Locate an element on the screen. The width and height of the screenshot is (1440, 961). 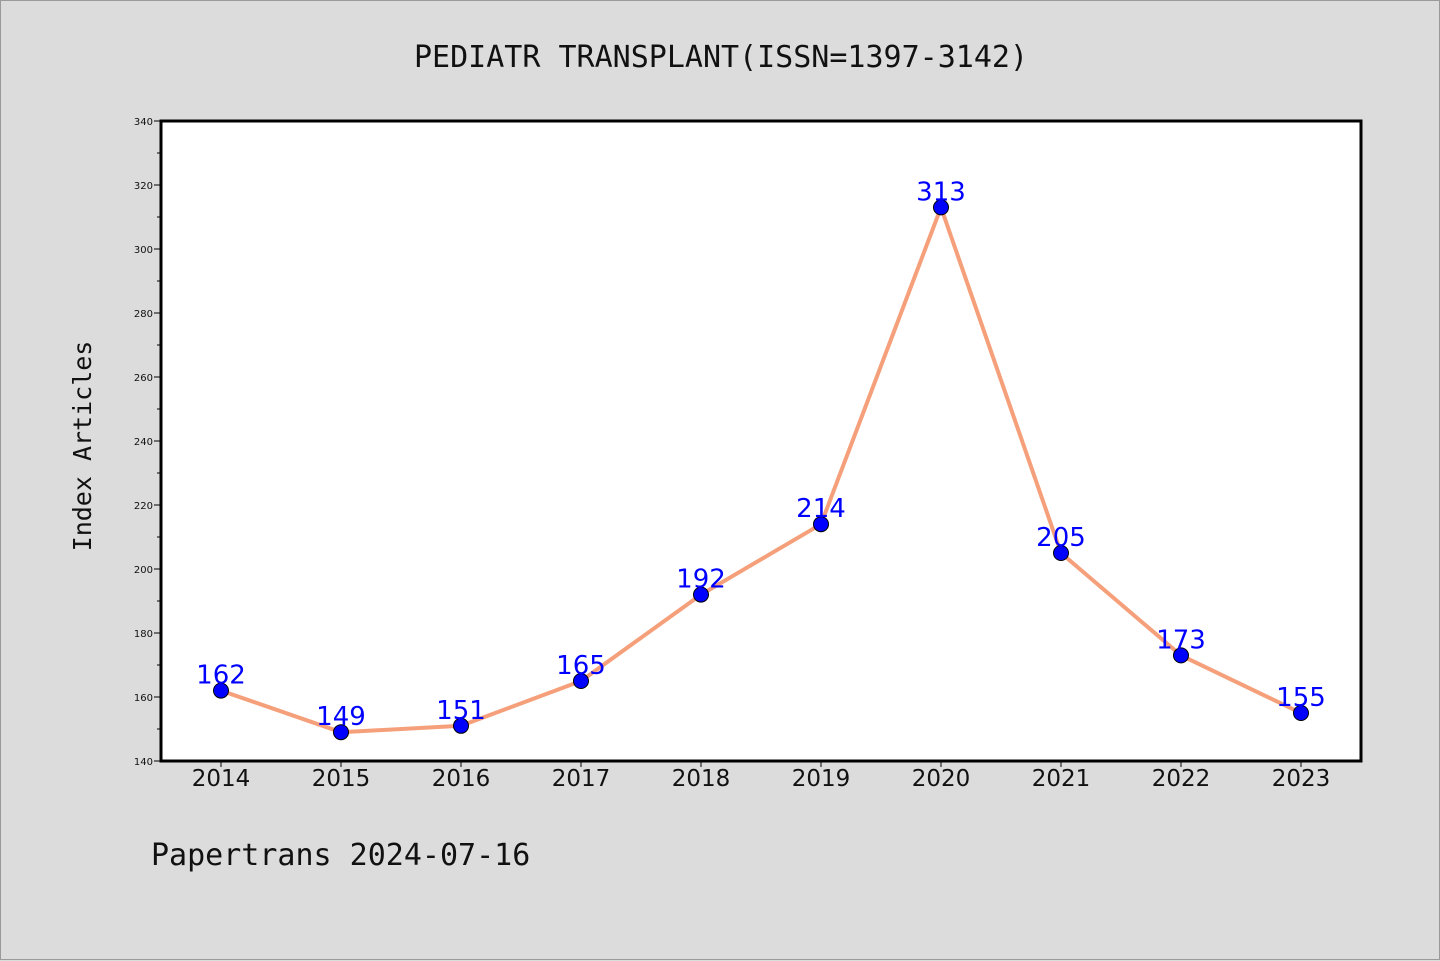
x-tick-label: 2022 is located at coordinates (1181, 779).